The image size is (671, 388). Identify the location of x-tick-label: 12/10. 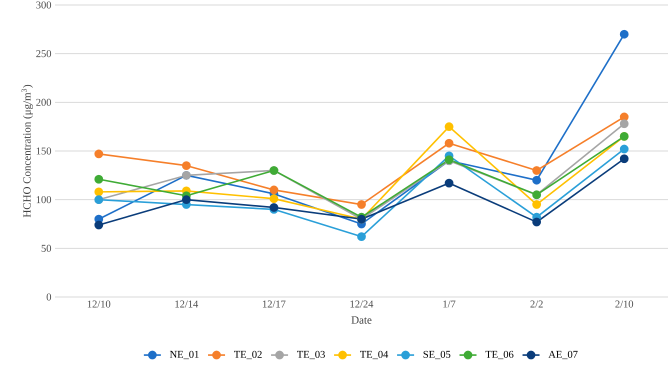
(99, 304).